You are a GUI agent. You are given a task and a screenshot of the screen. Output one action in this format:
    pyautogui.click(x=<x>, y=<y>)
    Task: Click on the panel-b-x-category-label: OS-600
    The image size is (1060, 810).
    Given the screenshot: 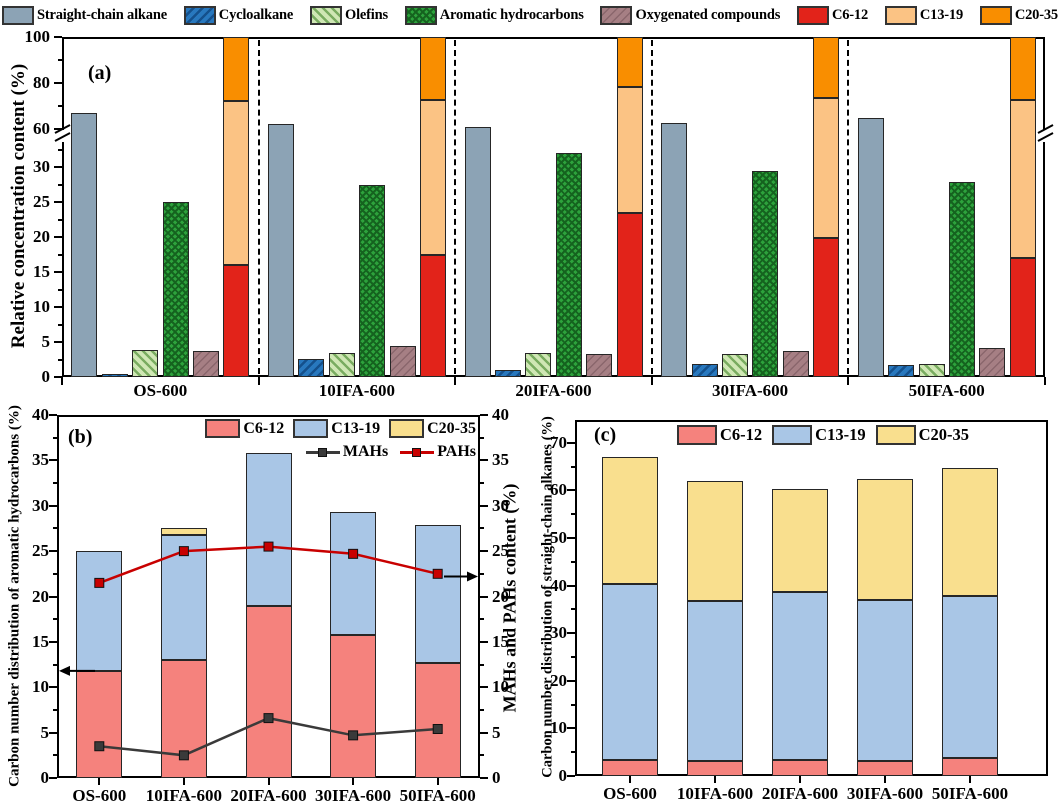 What is the action you would take?
    pyautogui.click(x=99, y=795)
    